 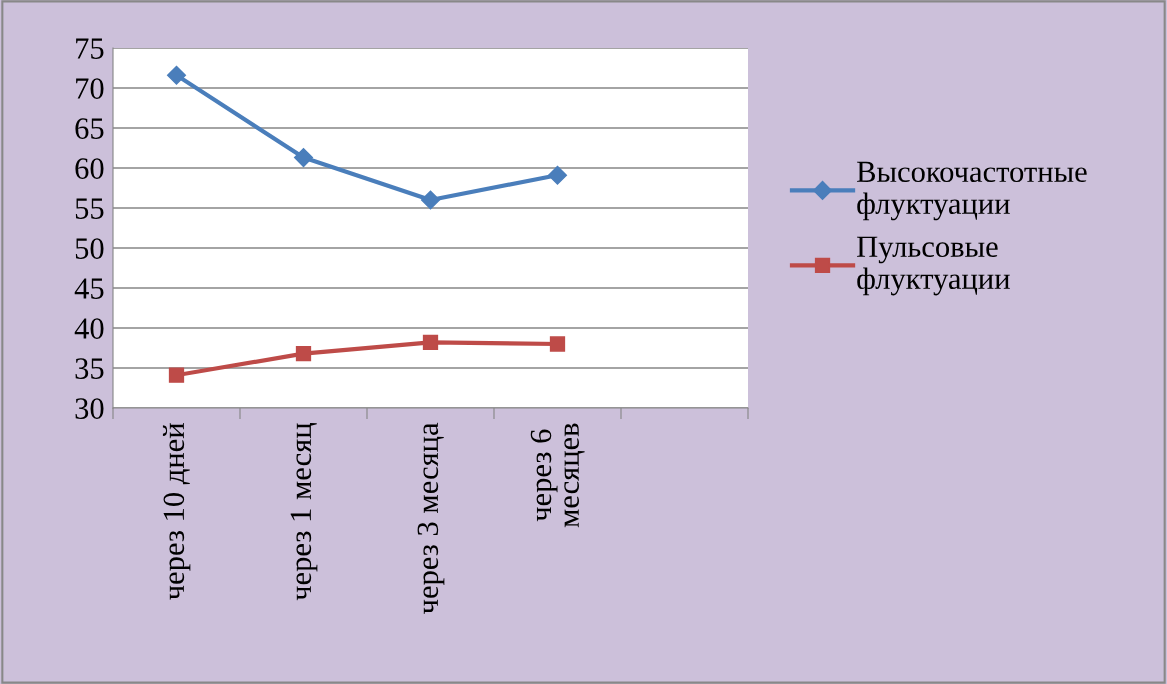 What do you see at coordinates (176, 511) in the screenshot?
I see `x-tick-label: через 10 дней` at bounding box center [176, 511].